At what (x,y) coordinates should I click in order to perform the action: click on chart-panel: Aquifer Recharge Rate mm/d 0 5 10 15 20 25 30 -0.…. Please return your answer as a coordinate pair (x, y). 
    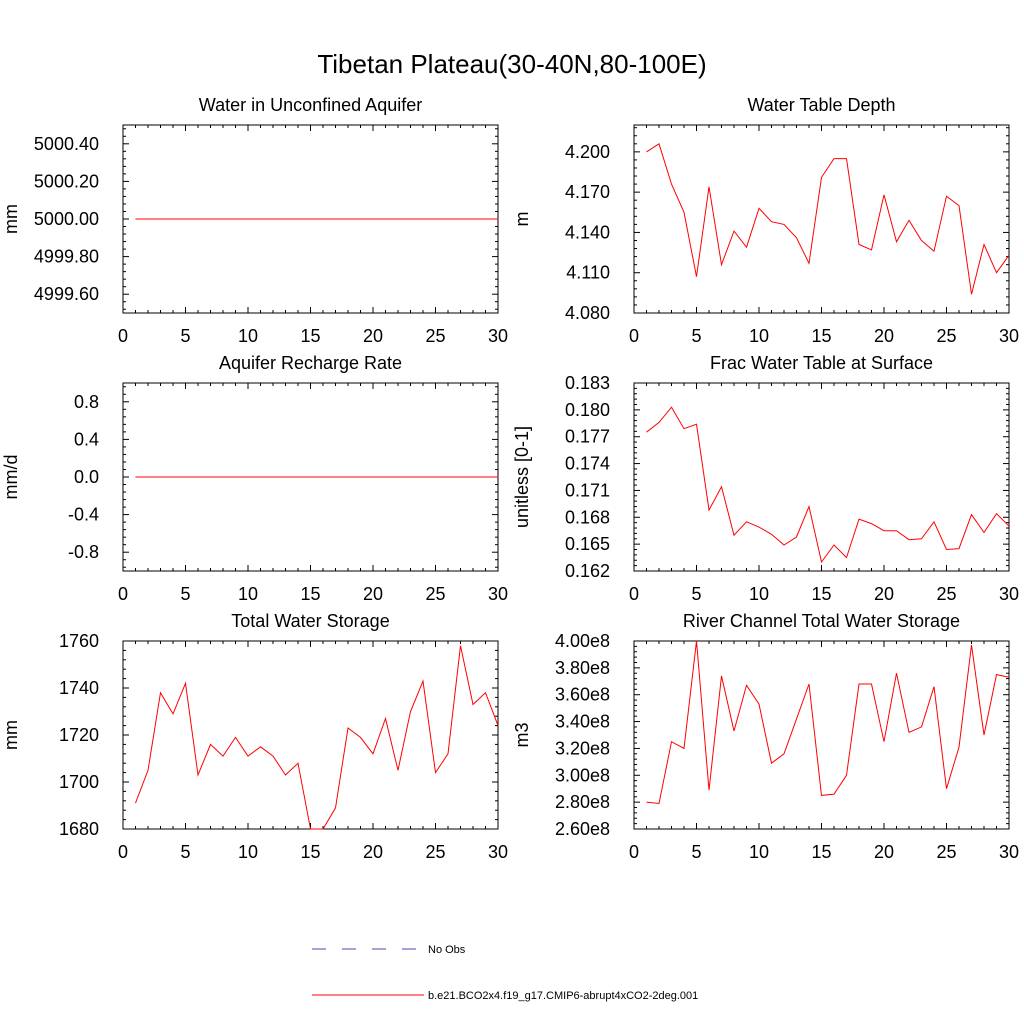
    Looking at the image, I should click on (254, 478).